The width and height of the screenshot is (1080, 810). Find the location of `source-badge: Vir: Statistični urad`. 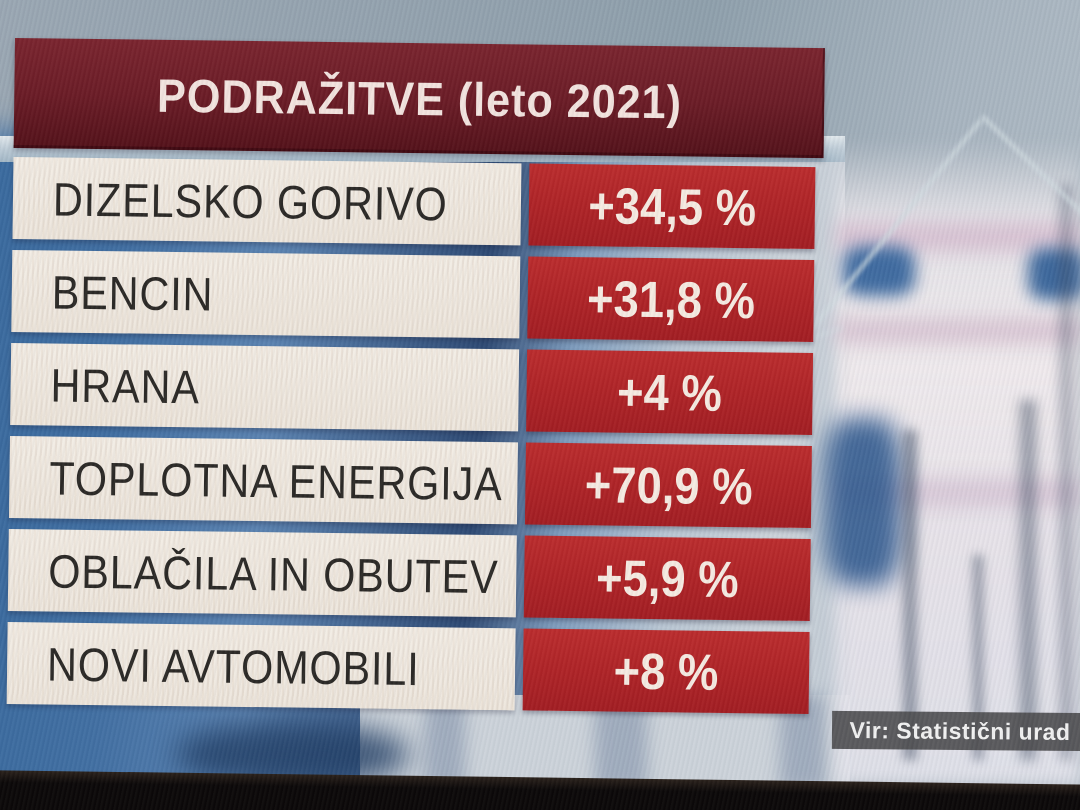

source-badge: Vir: Statistični urad is located at coordinates (955, 731).